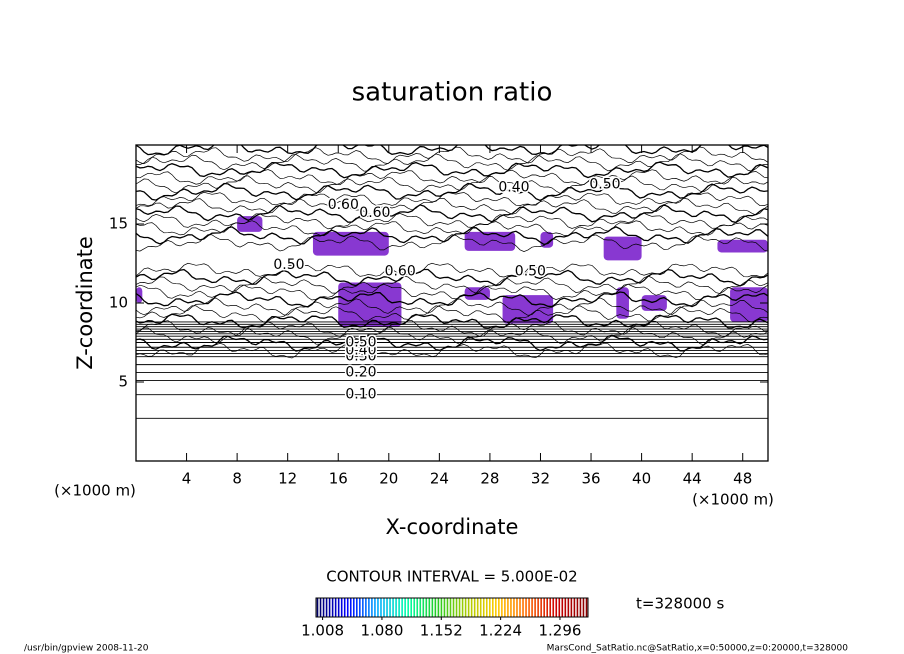 This screenshot has height=654, width=904. What do you see at coordinates (322, 631) in the screenshot?
I see `colorbar-tick-label: 1.008` at bounding box center [322, 631].